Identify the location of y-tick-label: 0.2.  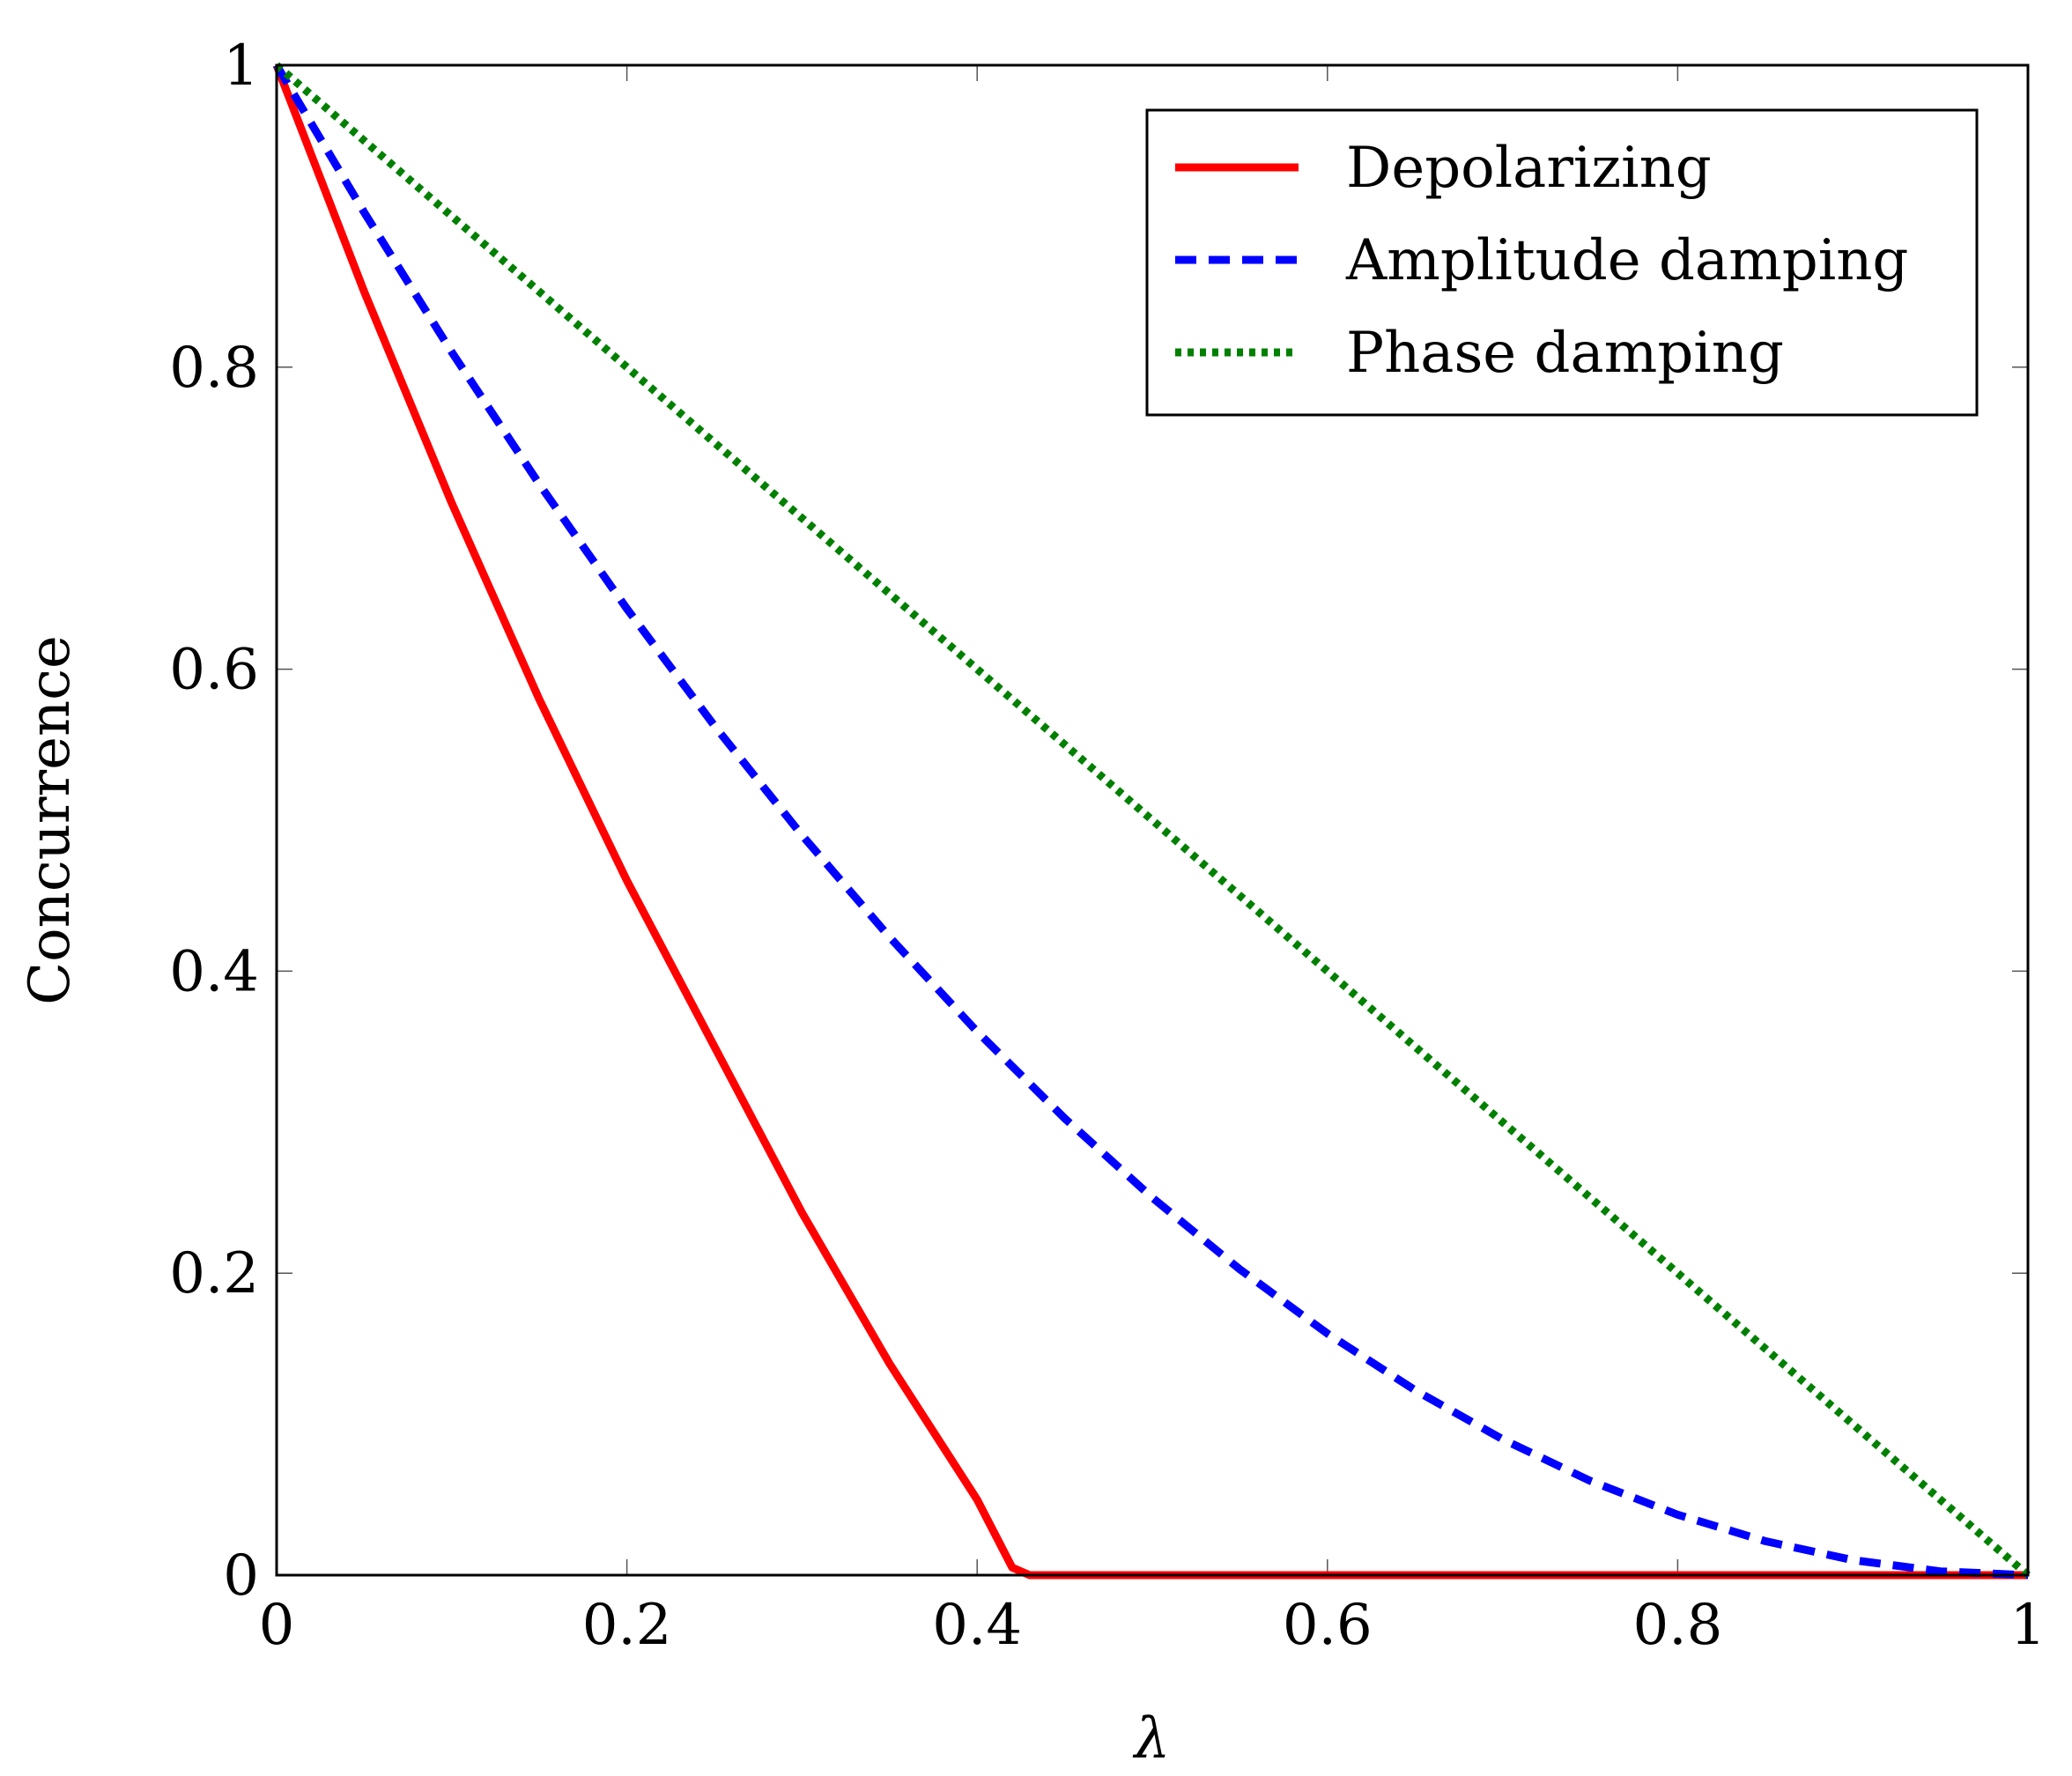
(214, 1273).